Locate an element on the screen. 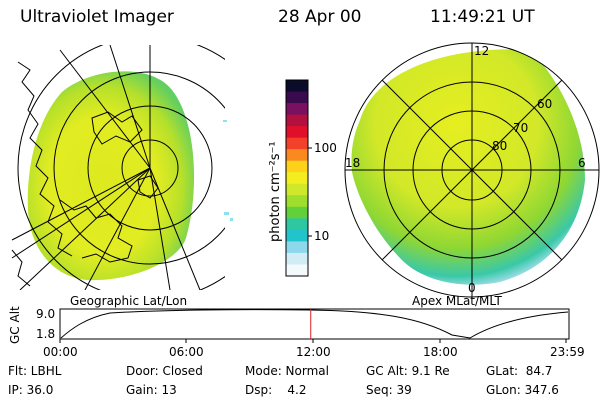 This screenshot has height=400, width=600. mlat-label-70: 70 is located at coordinates (521, 128).